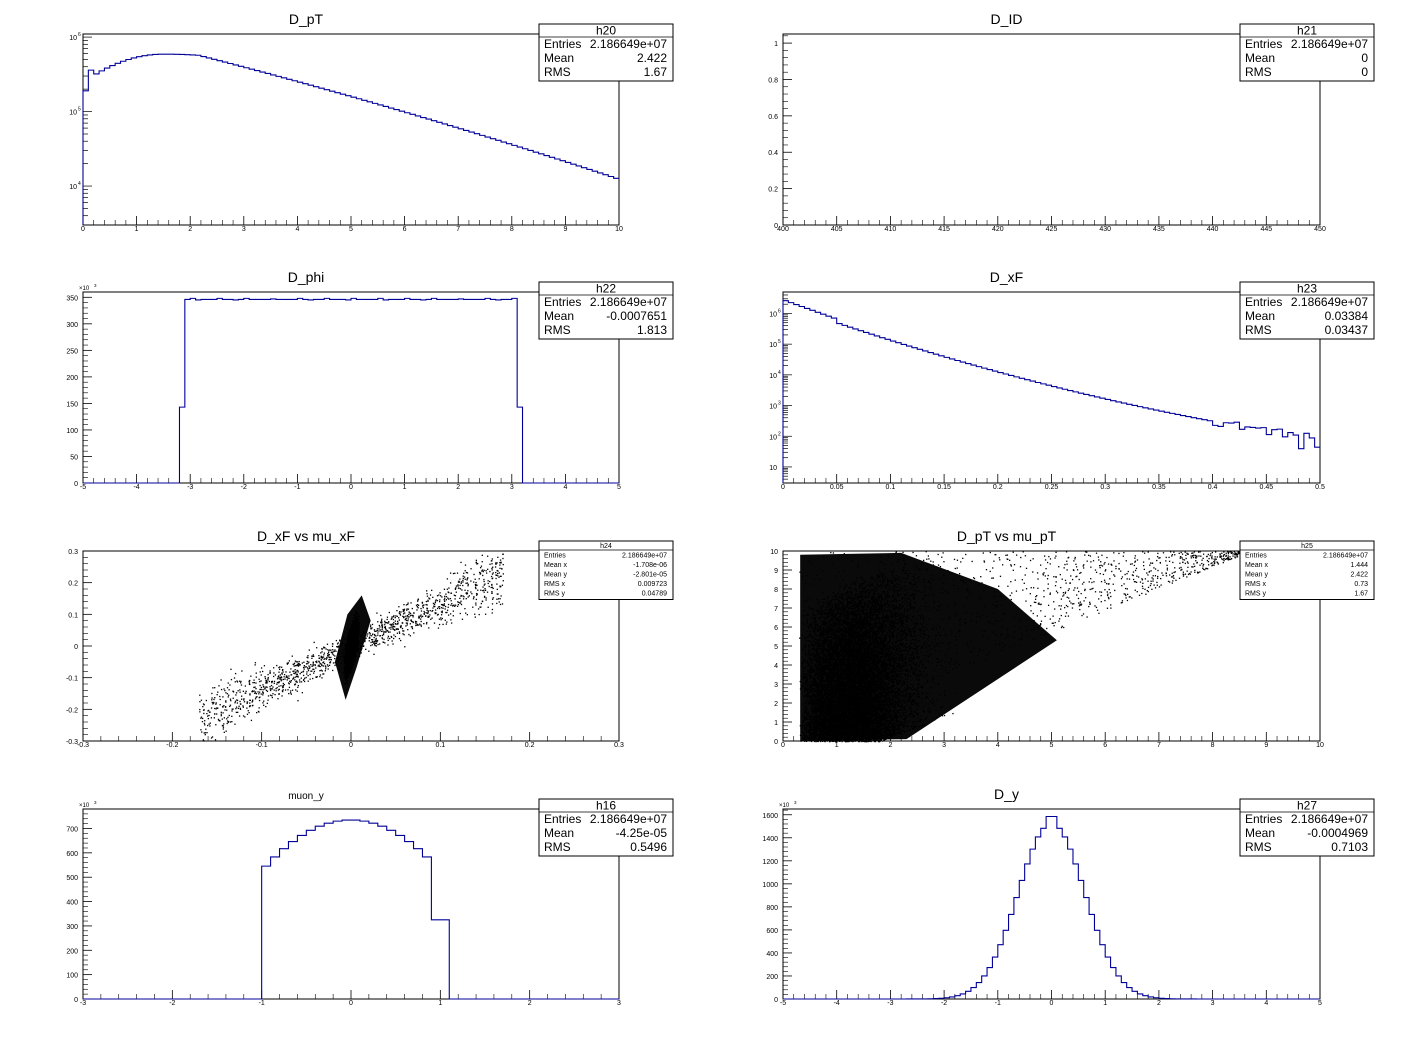  I want to click on x-tick-label: 5, so click(351, 229).